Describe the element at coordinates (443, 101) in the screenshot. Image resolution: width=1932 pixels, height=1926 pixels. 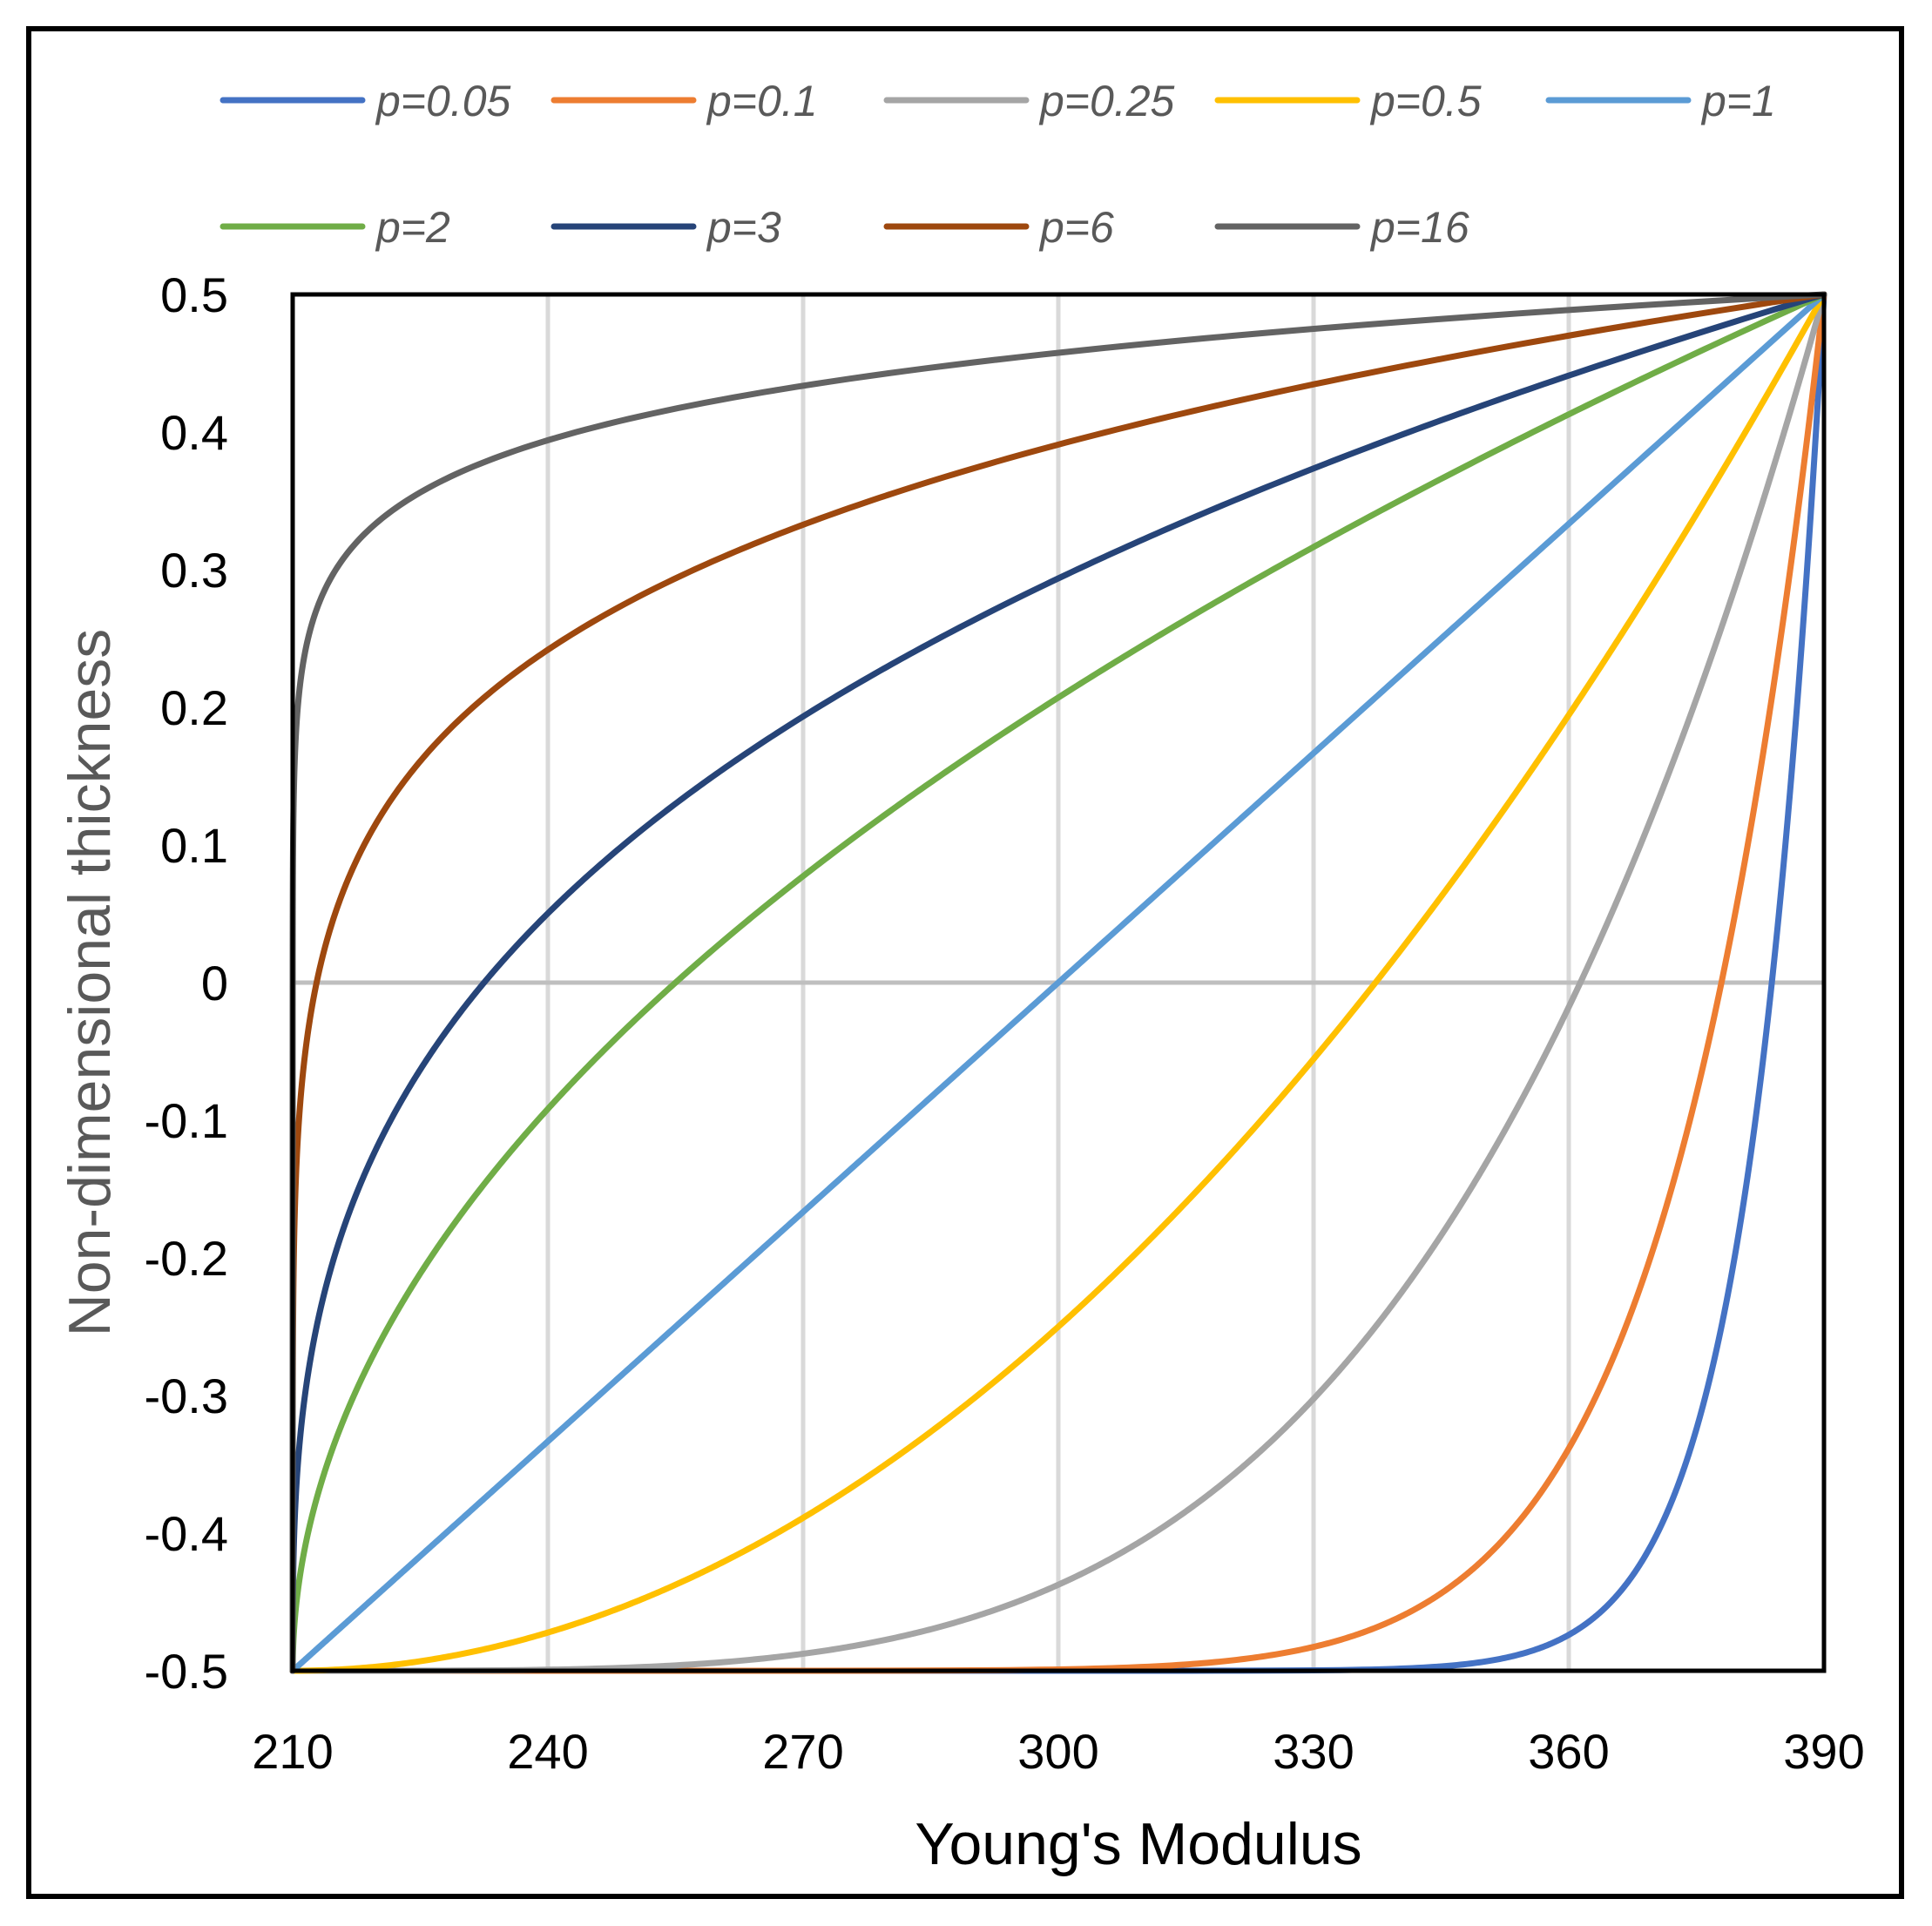
I see `legend-label: p=0.05` at that location.